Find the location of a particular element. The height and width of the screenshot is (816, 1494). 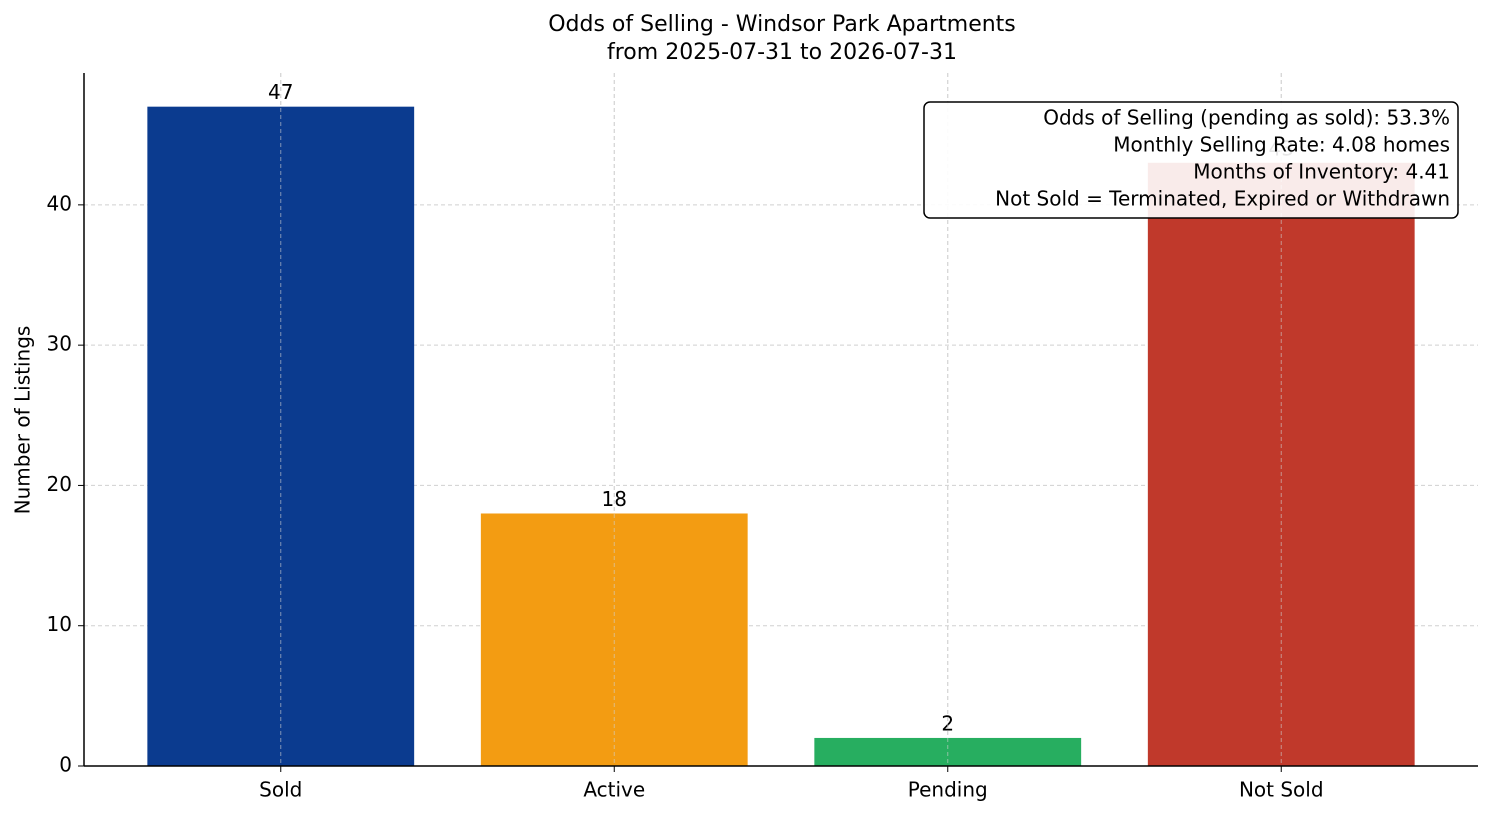

value-label: 47 is located at coordinates (280, 92).